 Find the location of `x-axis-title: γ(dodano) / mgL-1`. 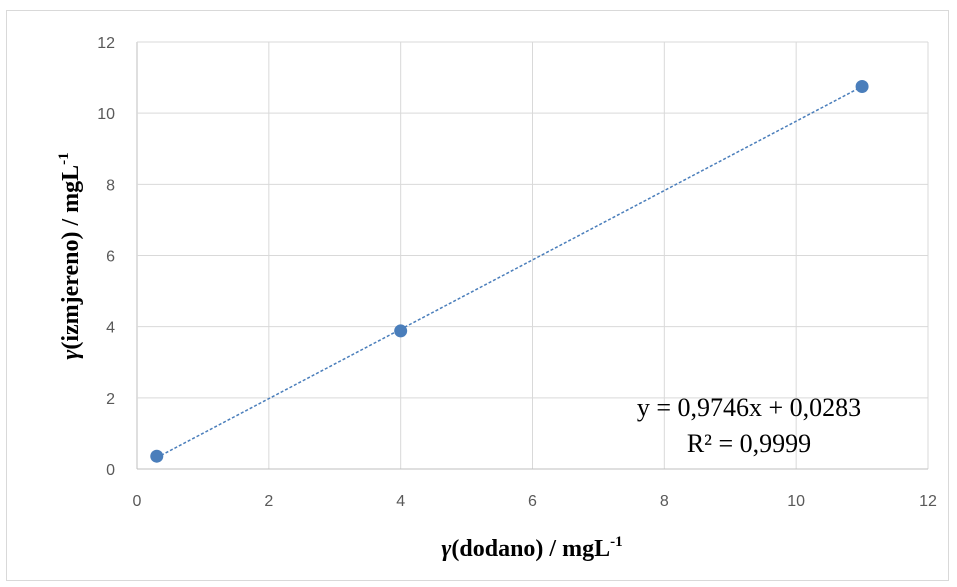

x-axis-title: γ(dodano) / mgL-1 is located at coordinates (531, 548).